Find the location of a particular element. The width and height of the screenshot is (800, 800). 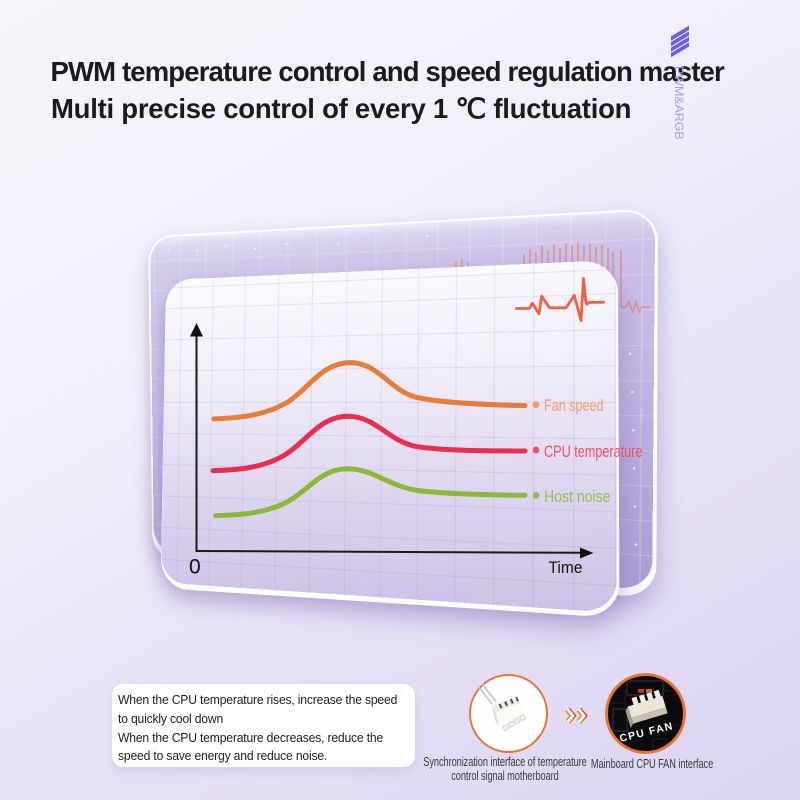

svg-text: 0 is located at coordinates (195, 567).